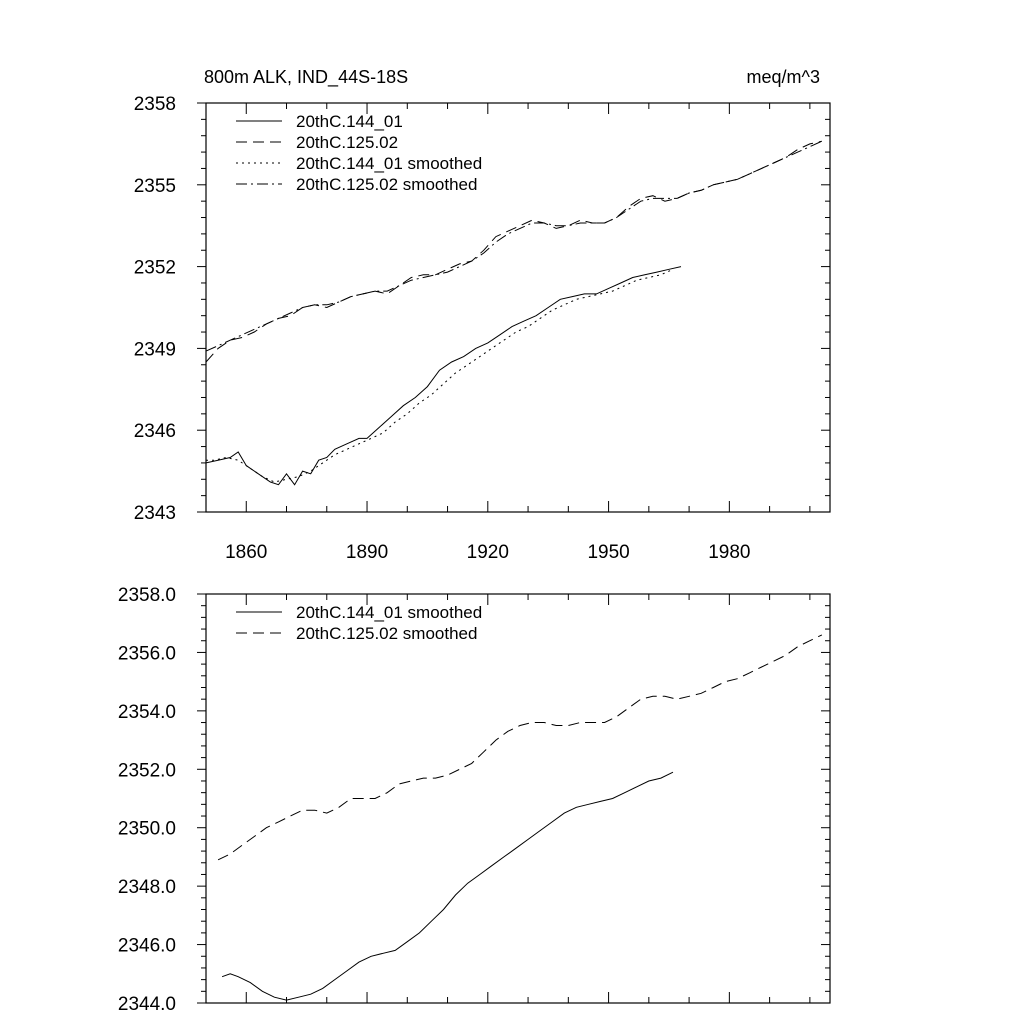 Image resolution: width=1024 pixels, height=1024 pixels. Describe the element at coordinates (488, 552) in the screenshot. I see `x-tick-label: 1920` at that location.